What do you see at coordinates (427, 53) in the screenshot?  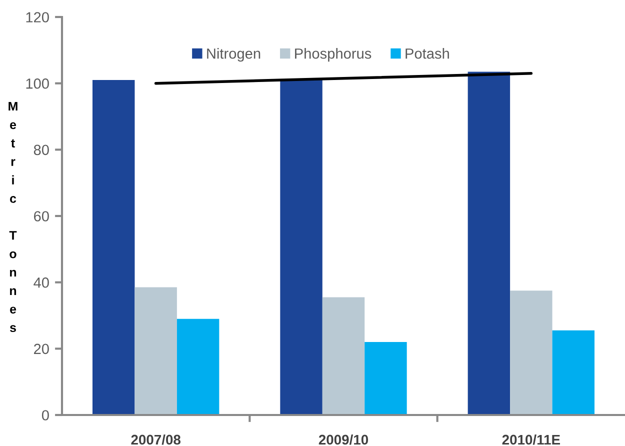 I see `legend-label: Potash` at bounding box center [427, 53].